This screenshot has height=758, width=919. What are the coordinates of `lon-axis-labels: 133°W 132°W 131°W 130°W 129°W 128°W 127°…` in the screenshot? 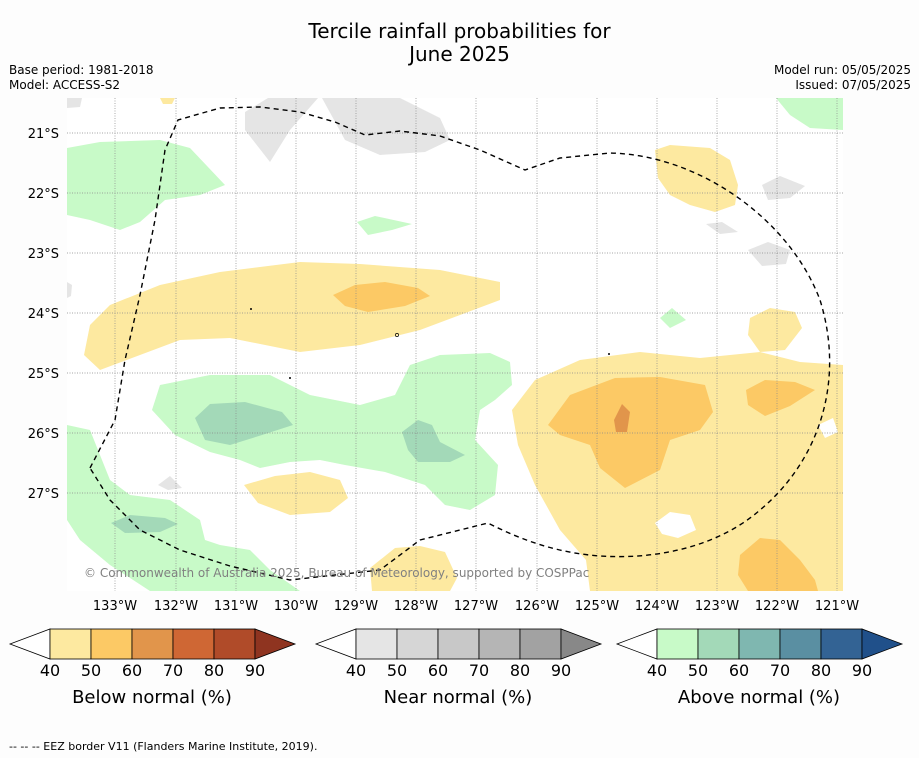 It's located at (476, 606).